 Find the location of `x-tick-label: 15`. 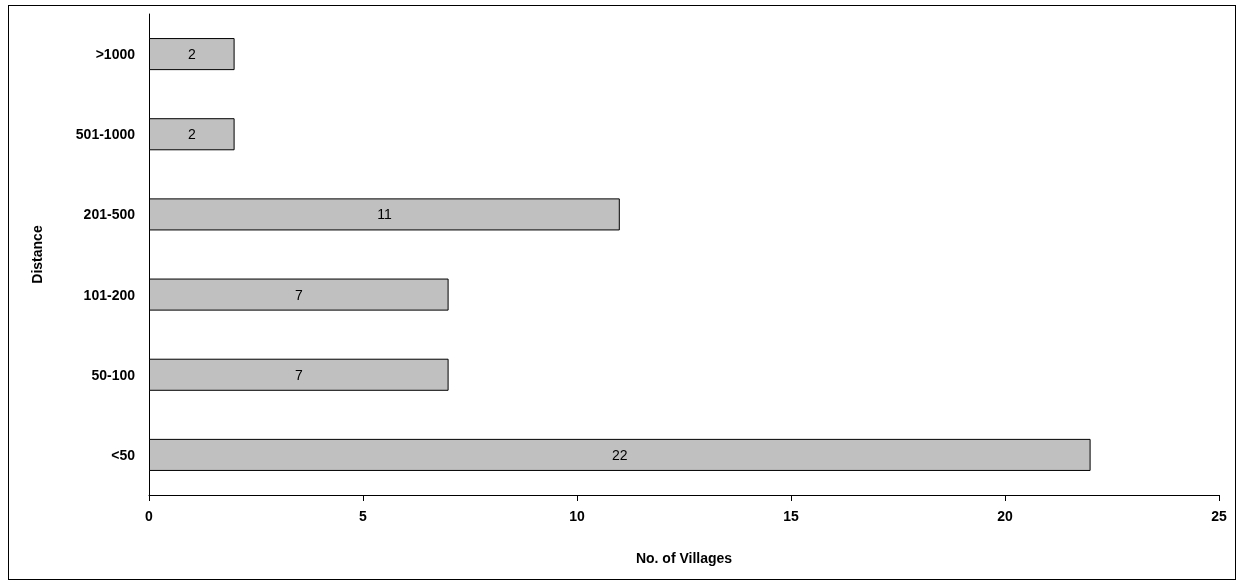

x-tick-label: 15 is located at coordinates (791, 516).